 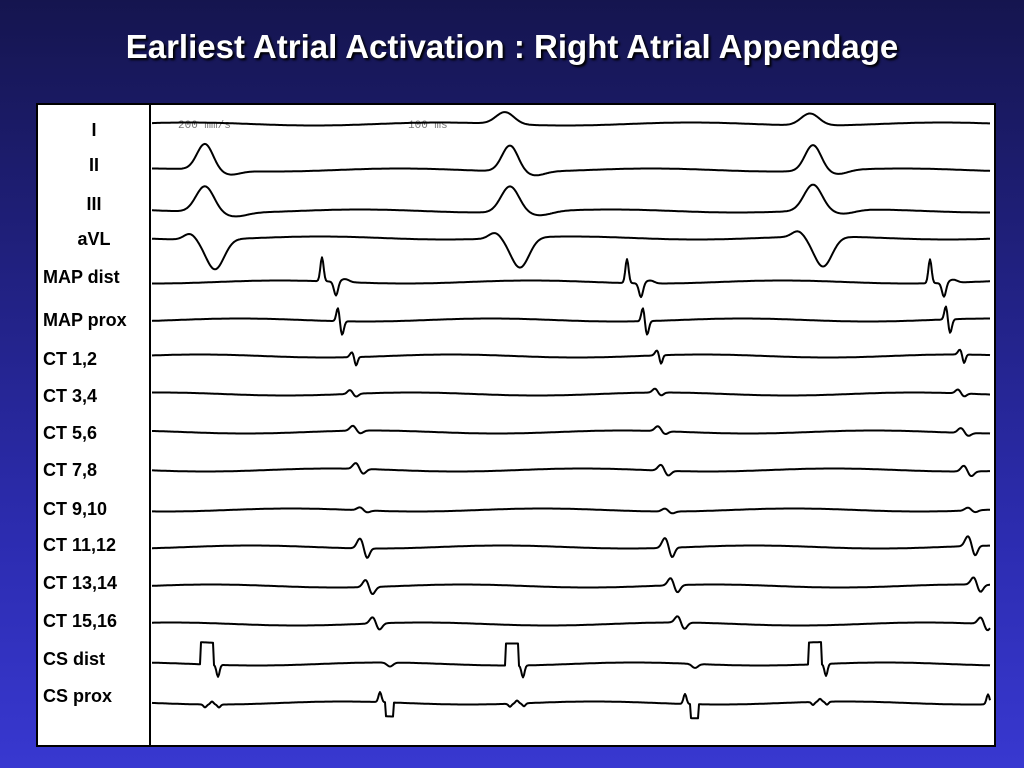 I want to click on channel-label: CT 7,8, so click(x=70, y=470).